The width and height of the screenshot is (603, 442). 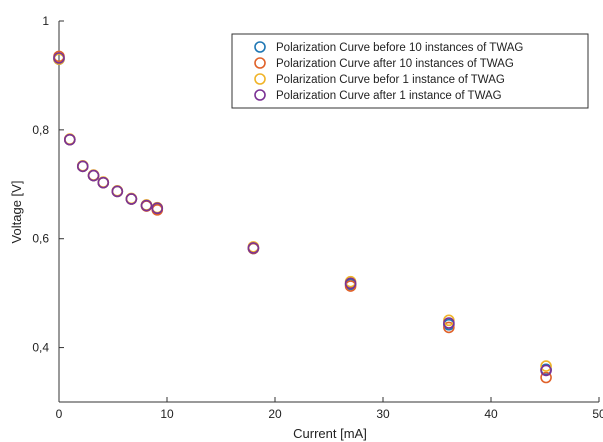 What do you see at coordinates (45, 21) in the screenshot?
I see `y-tick-label: 1` at bounding box center [45, 21].